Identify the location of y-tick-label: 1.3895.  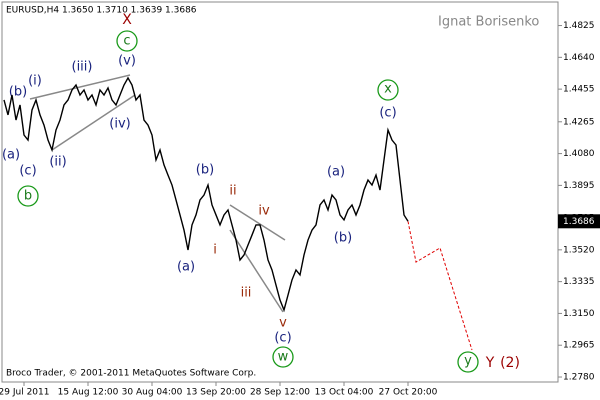
(579, 186).